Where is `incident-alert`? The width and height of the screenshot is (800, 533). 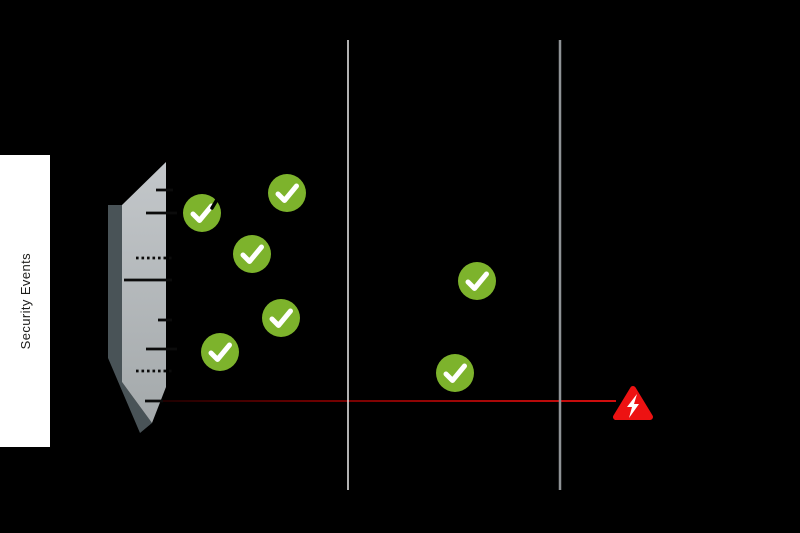
incident-alert is located at coordinates (633, 403).